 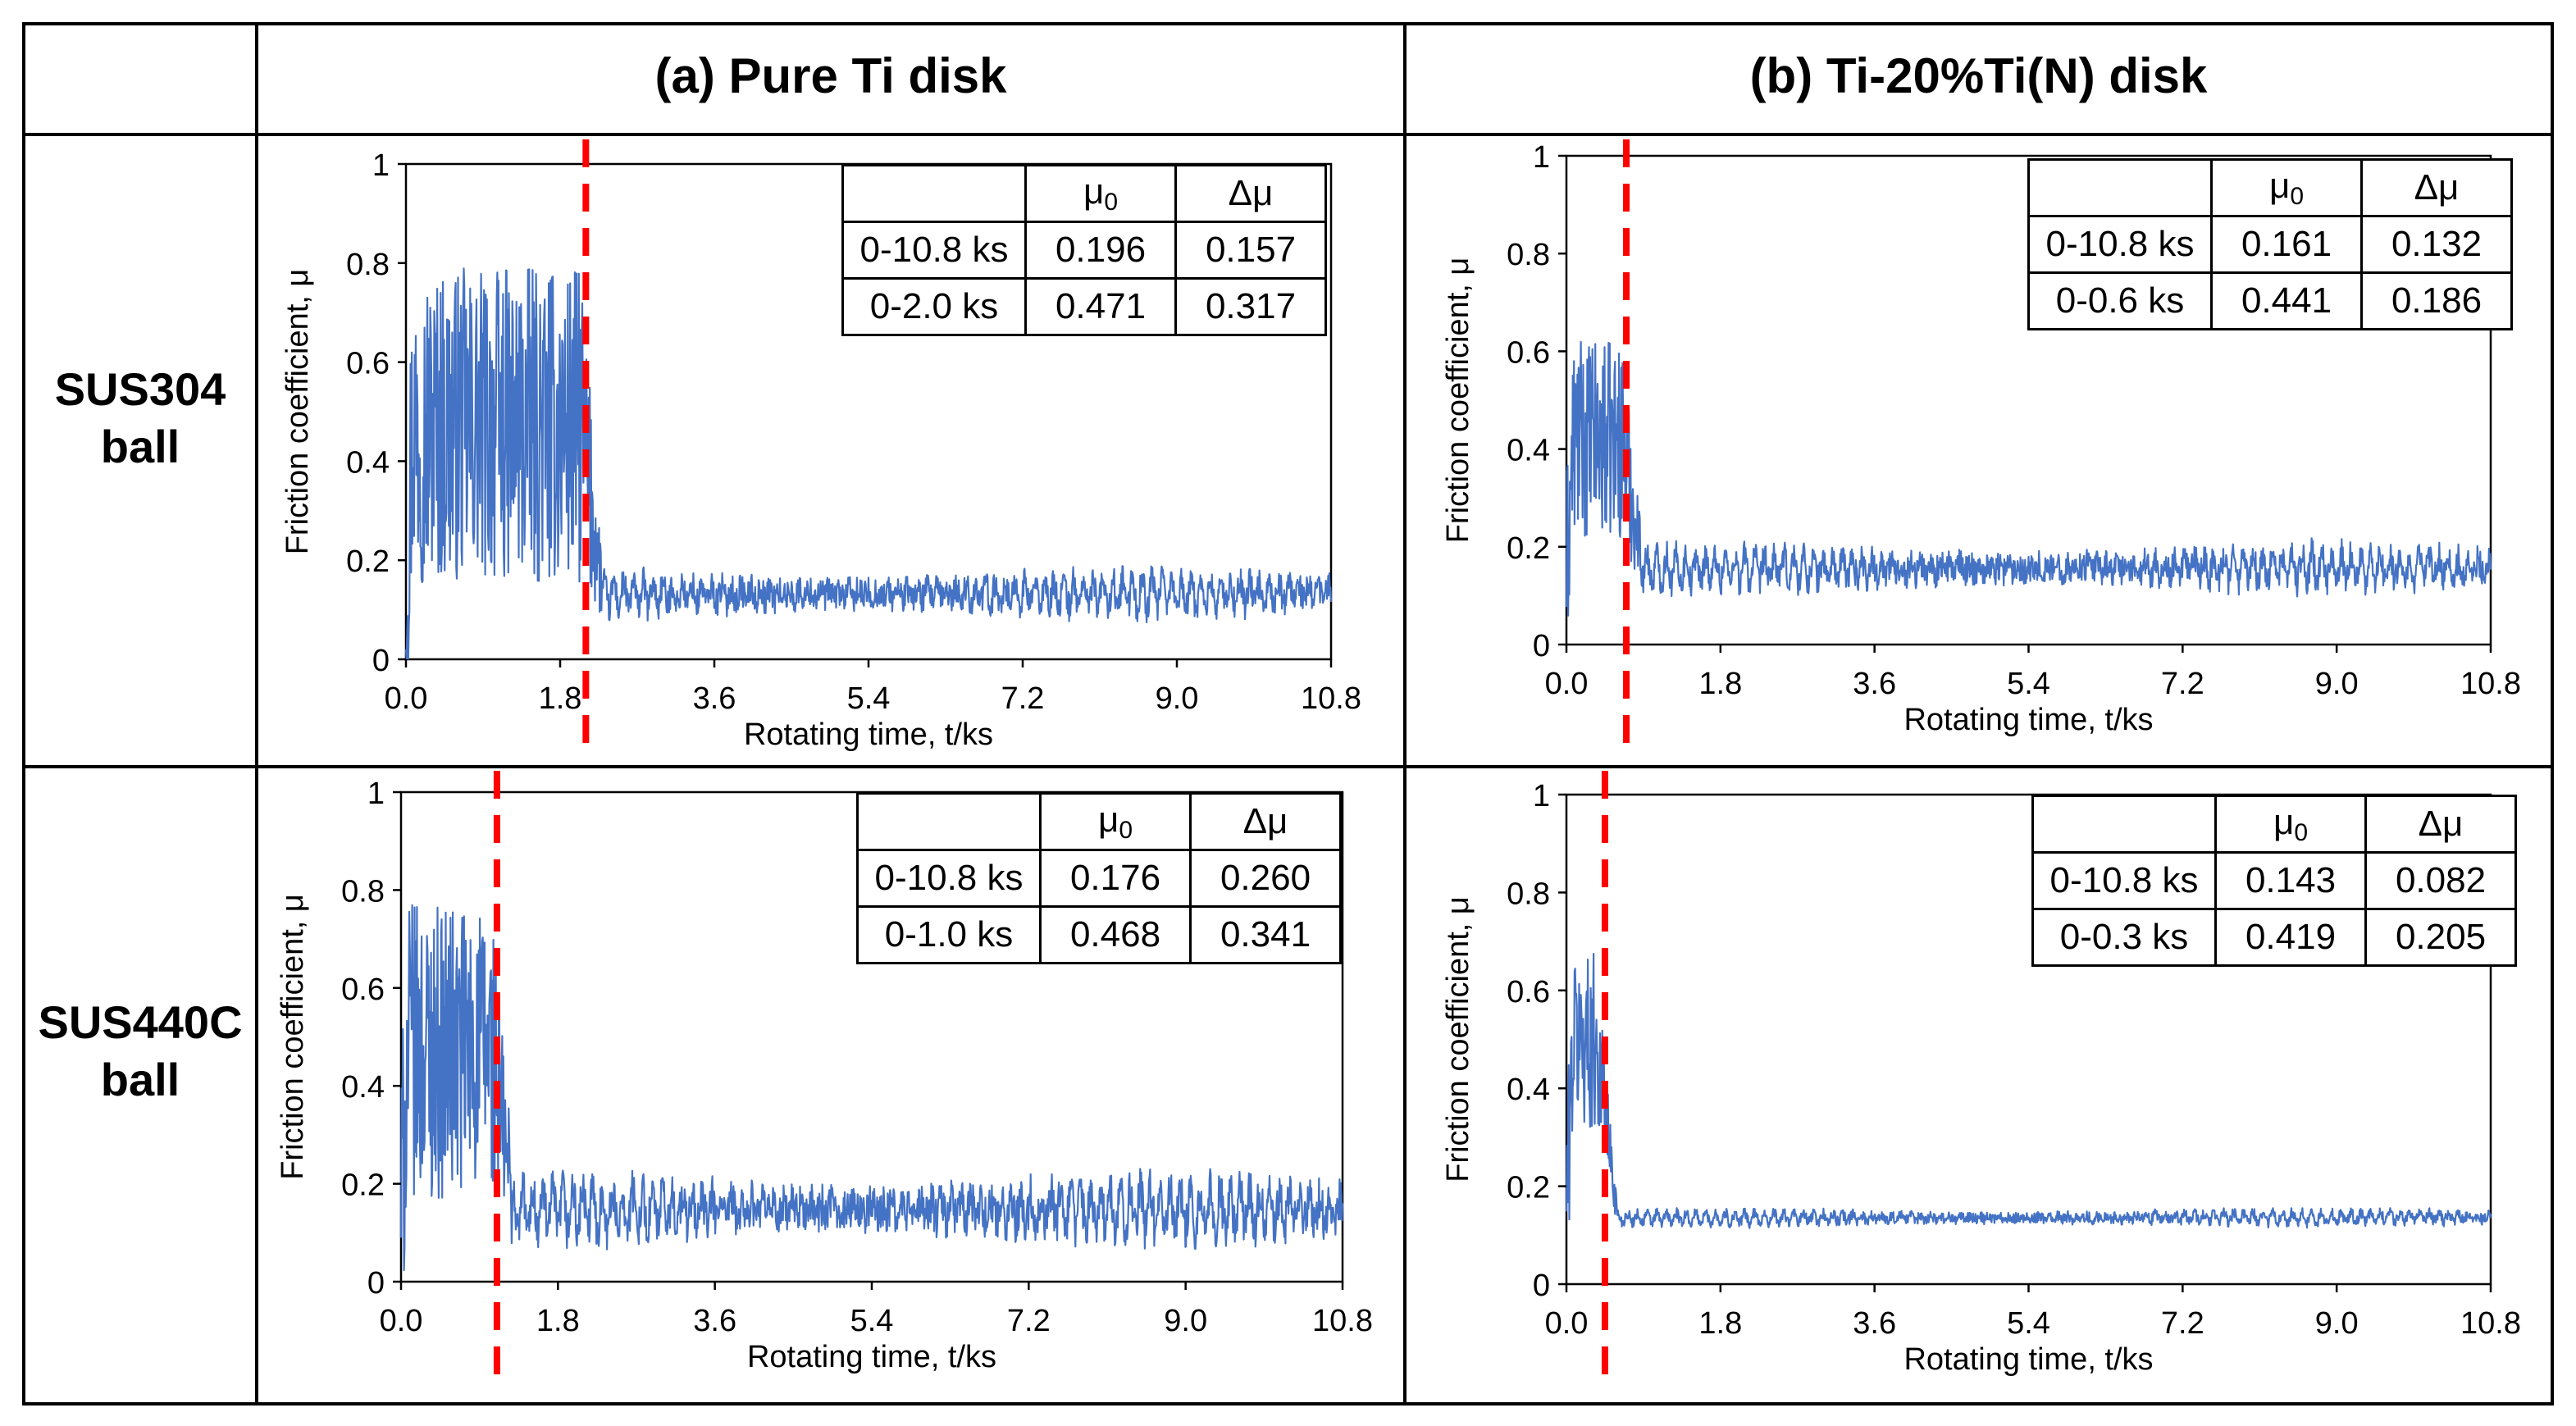 I want to click on table-row: 0-10.8 ks 0.143 0.082, so click(x=2274, y=880).